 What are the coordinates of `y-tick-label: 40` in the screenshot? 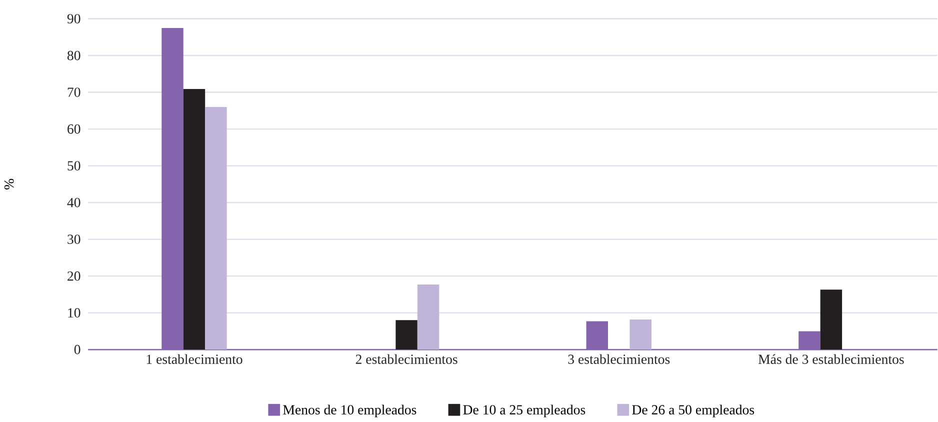 It's located at (73, 203).